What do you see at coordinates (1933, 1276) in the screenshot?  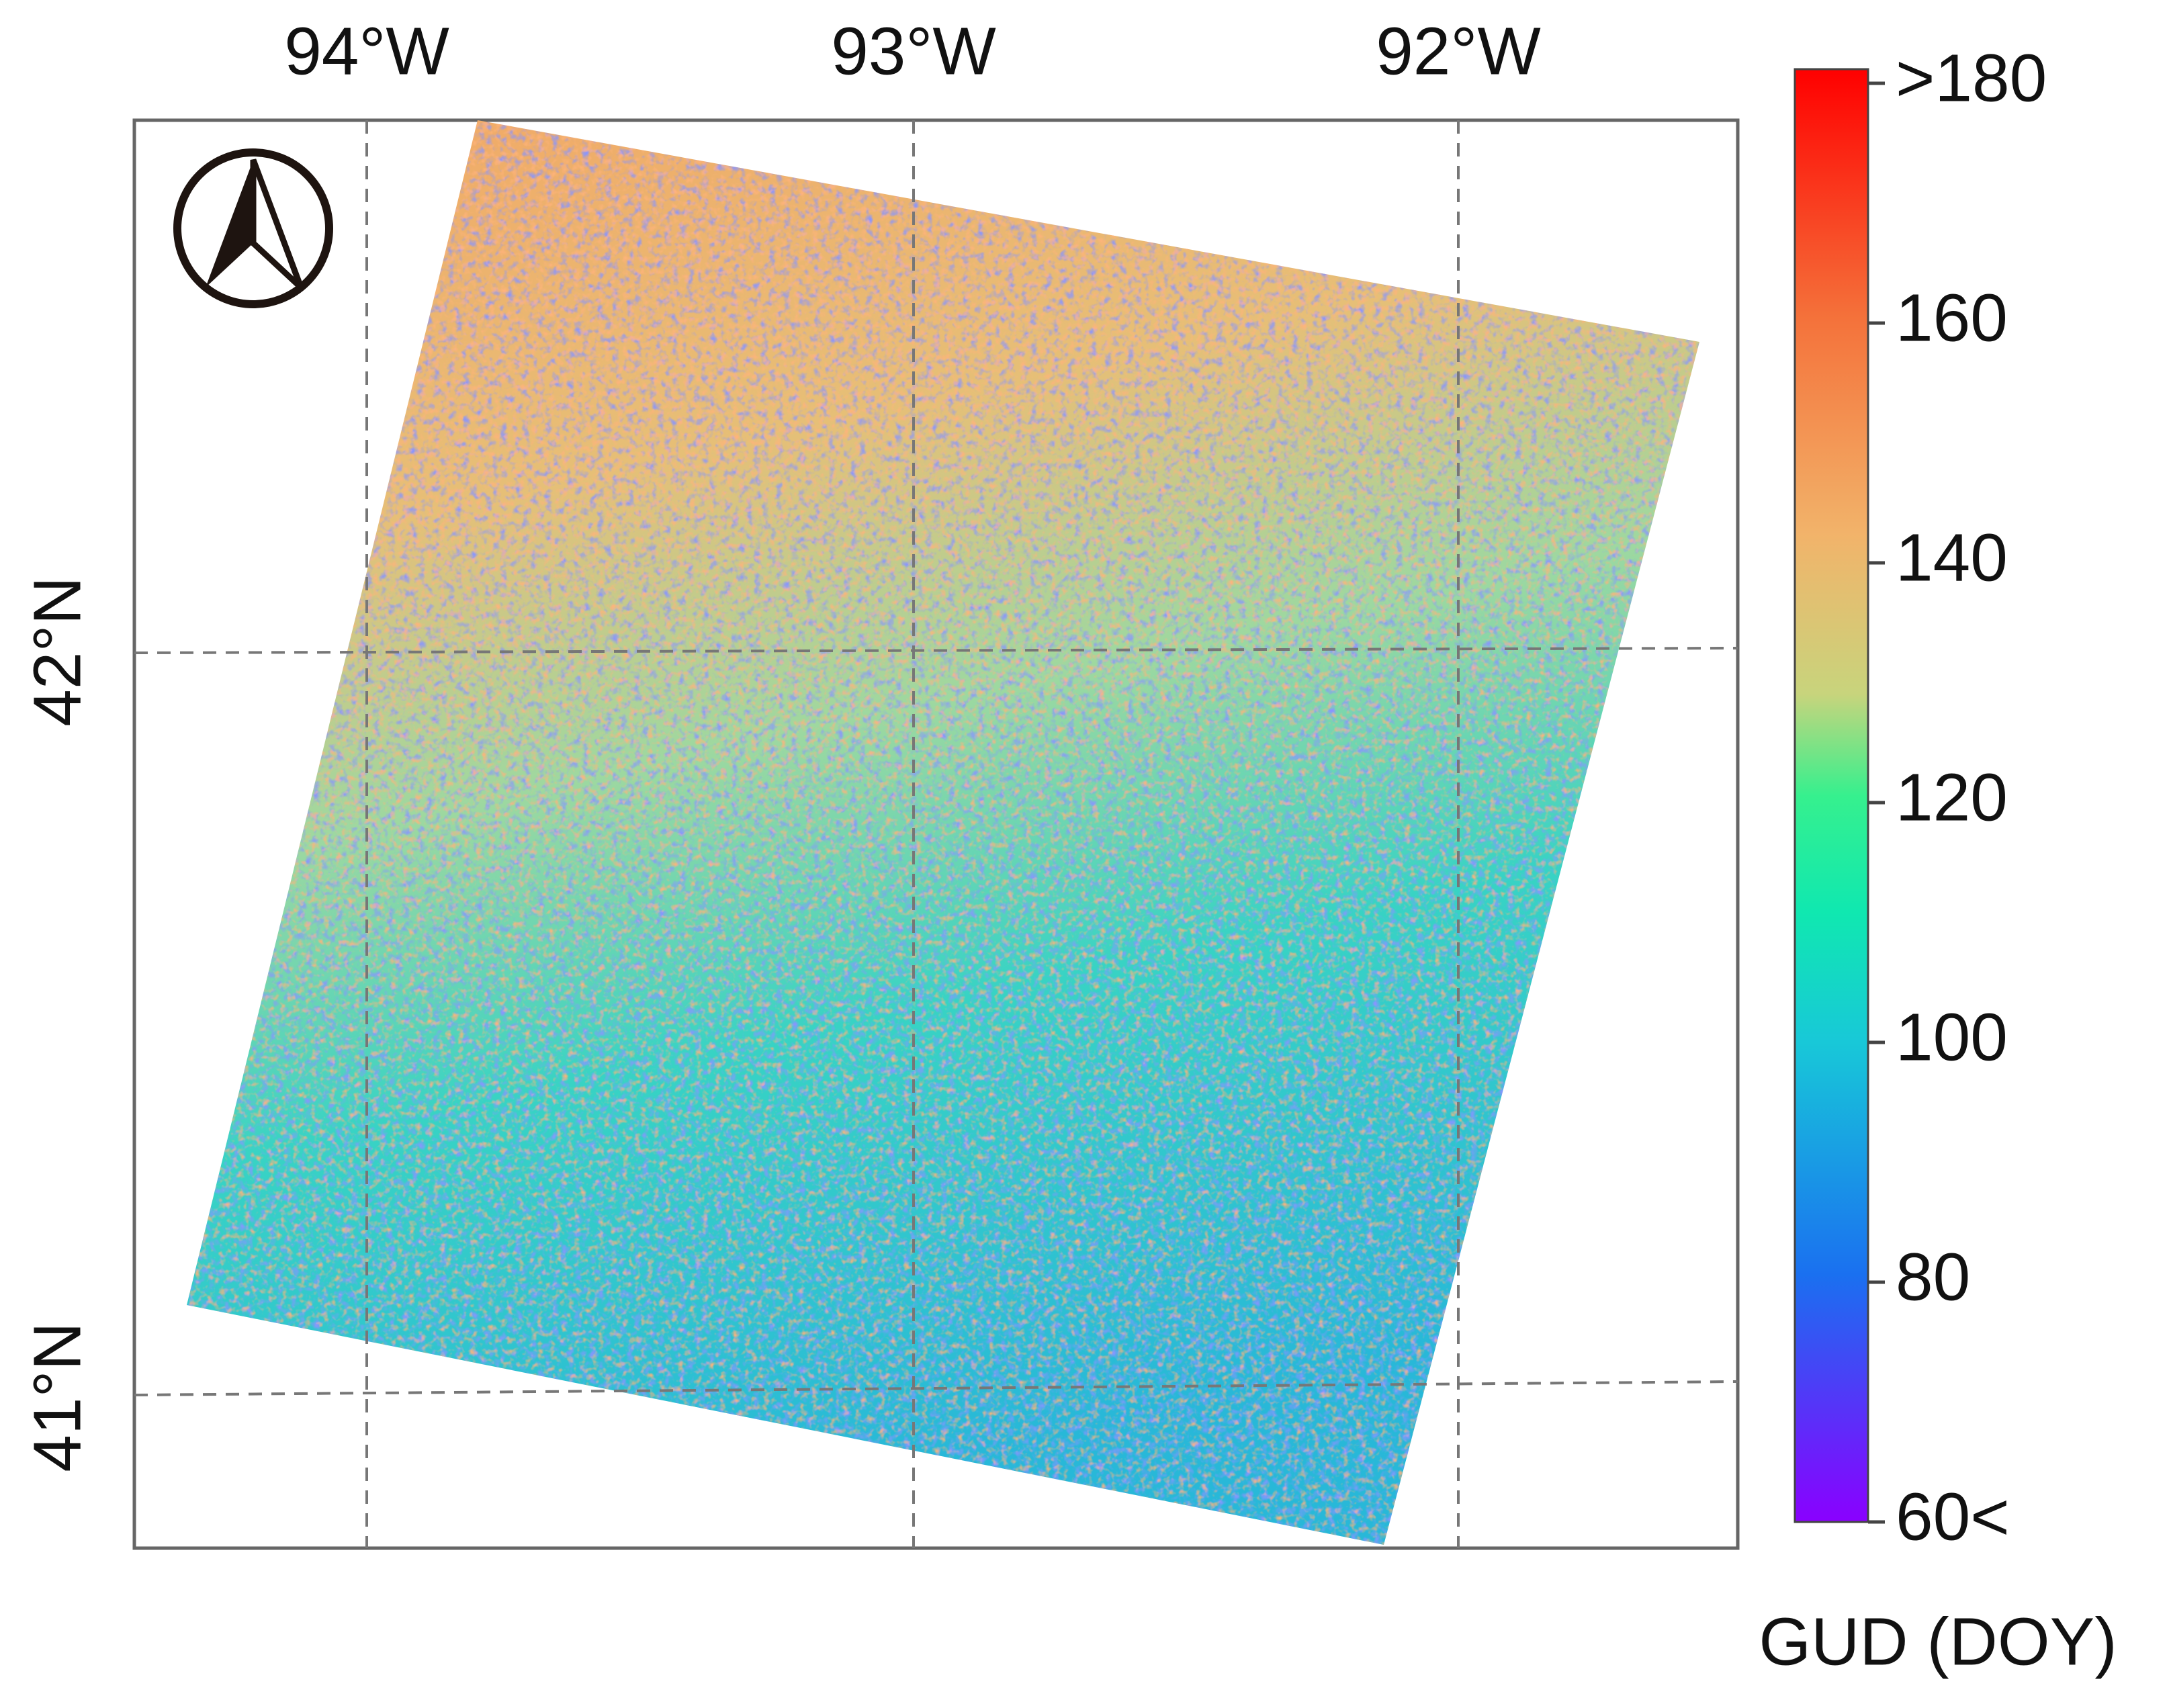 I see `colorbar-label: 80` at bounding box center [1933, 1276].